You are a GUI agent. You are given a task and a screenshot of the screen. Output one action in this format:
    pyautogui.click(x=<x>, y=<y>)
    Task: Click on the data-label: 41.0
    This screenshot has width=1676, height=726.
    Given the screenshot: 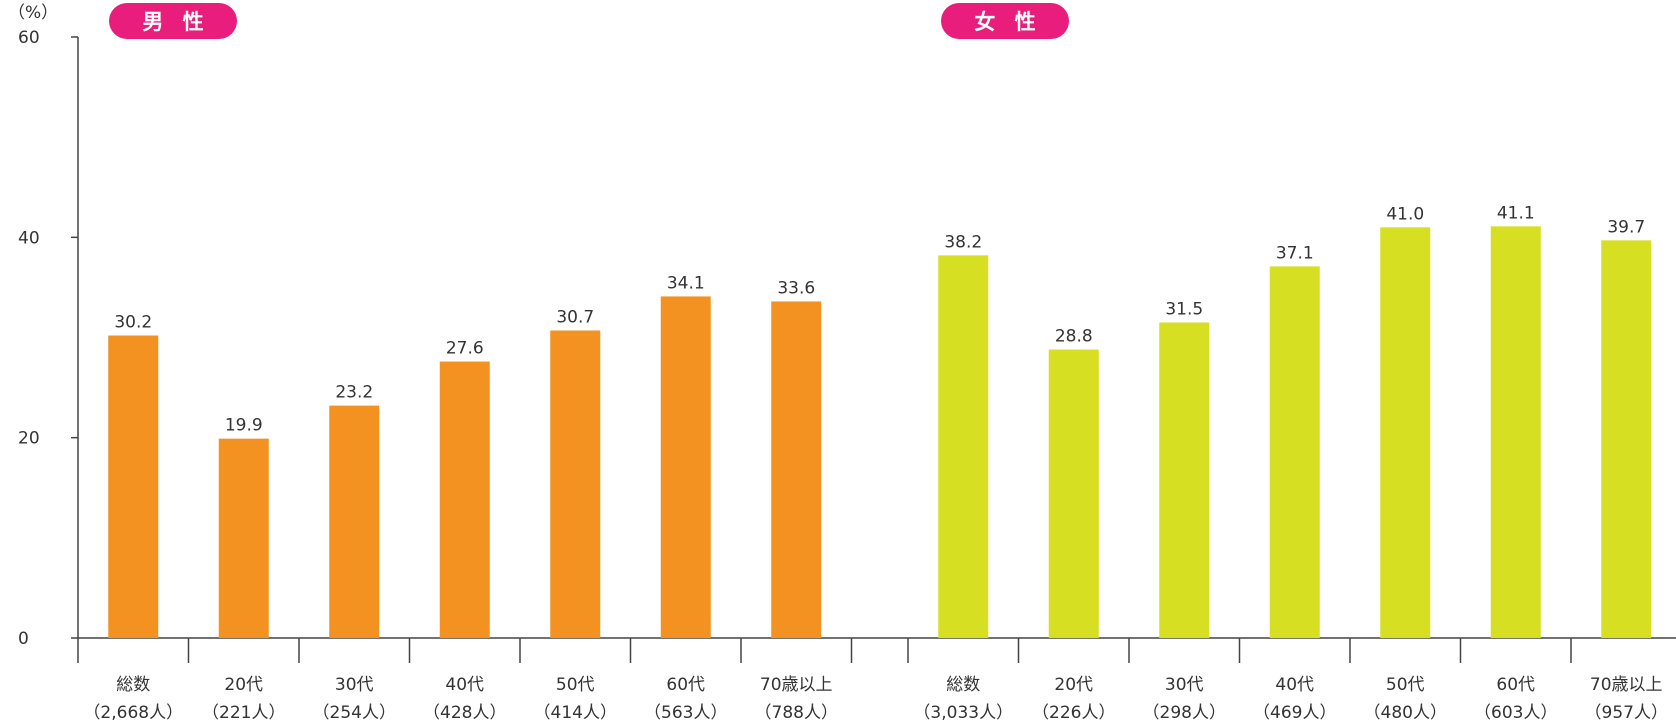 What is the action you would take?
    pyautogui.click(x=1405, y=214)
    